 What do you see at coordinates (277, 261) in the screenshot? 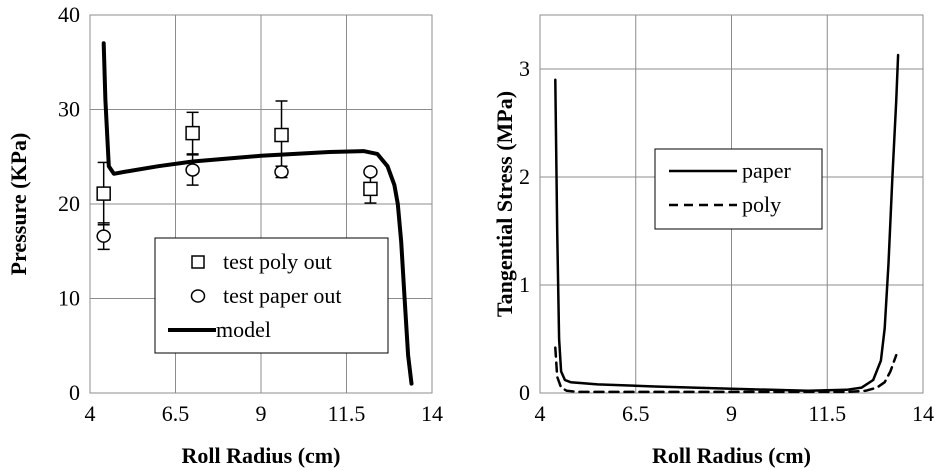
I see `legend-label: test poly out` at bounding box center [277, 261].